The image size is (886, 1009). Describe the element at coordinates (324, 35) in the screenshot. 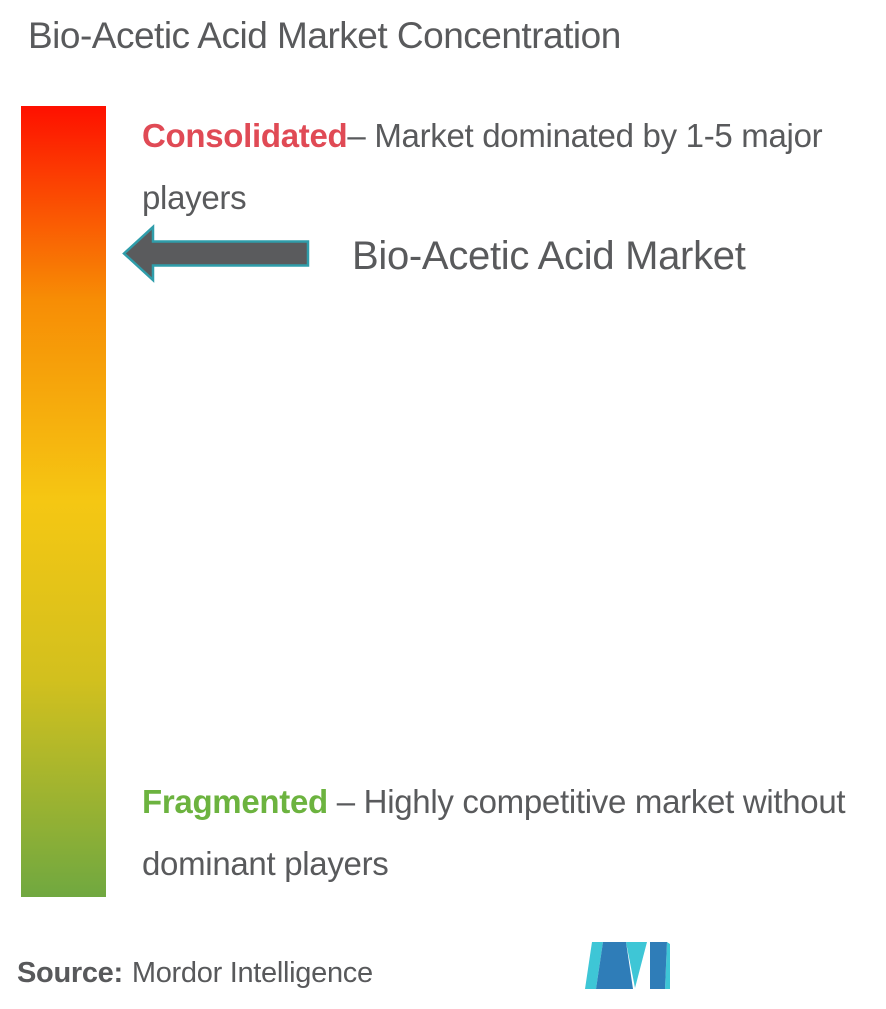

I see `page-title: Bio-Acetic Acid Market Concentration` at that location.